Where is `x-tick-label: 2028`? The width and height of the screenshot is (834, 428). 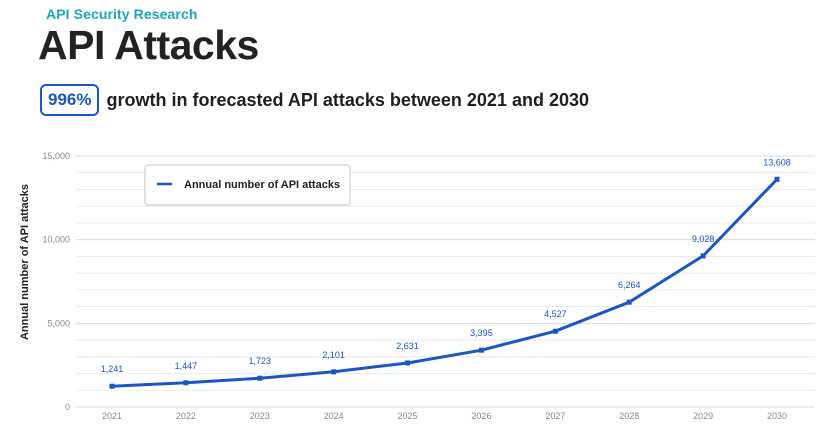
x-tick-label: 2028 is located at coordinates (629, 416).